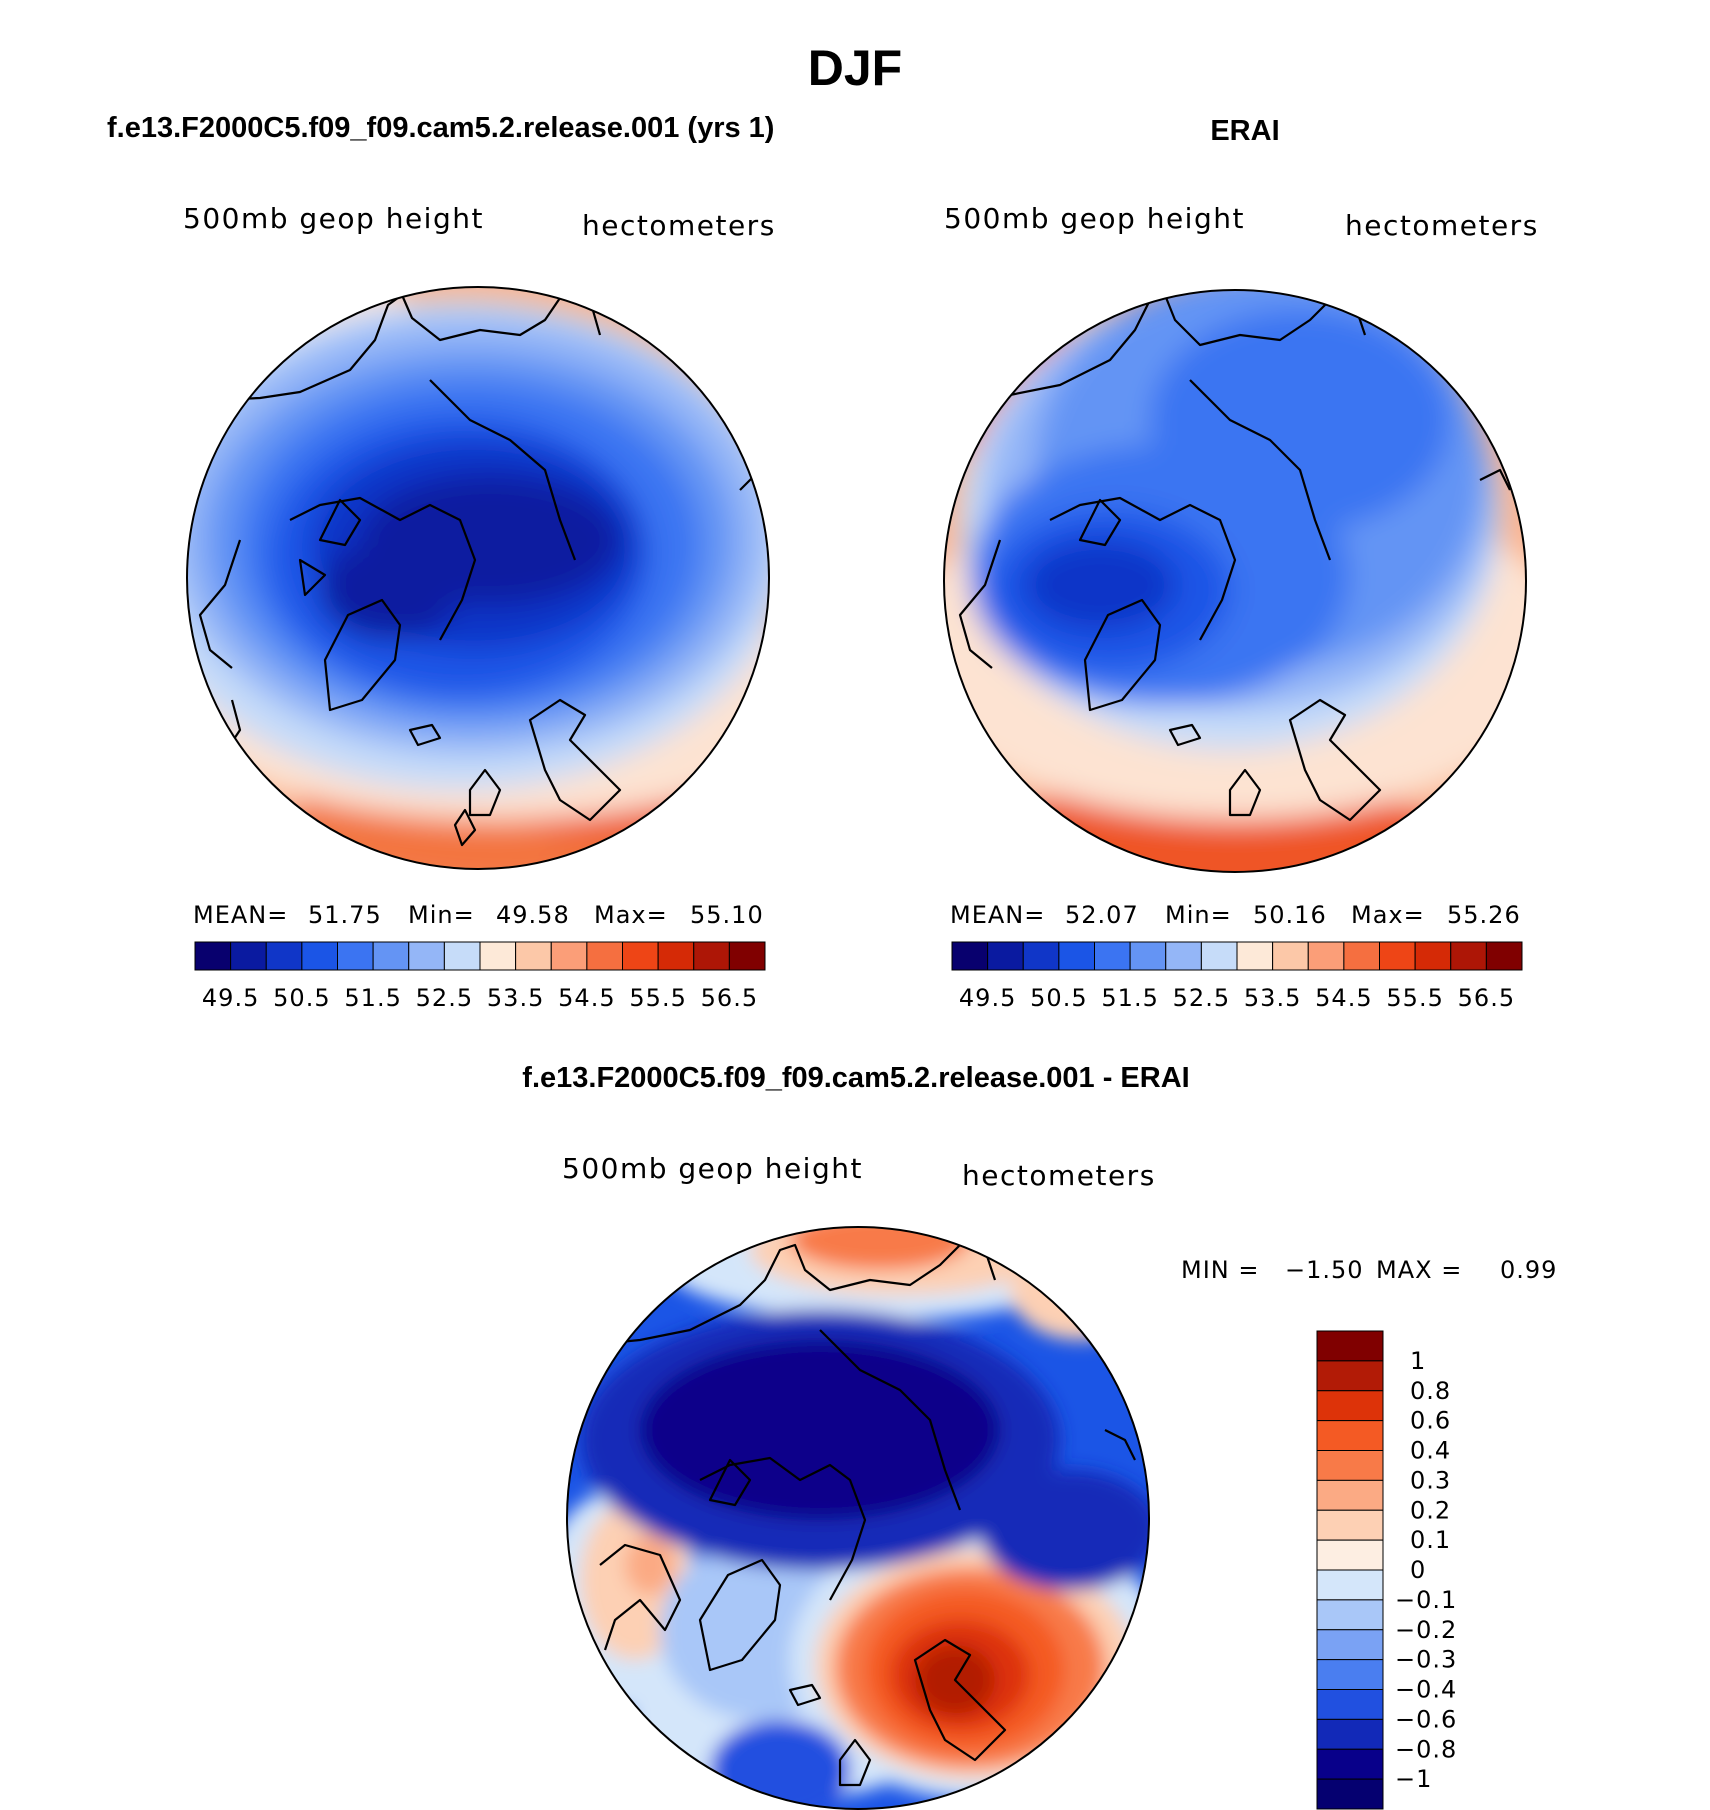 Image resolution: width=1710 pixels, height=1810 pixels. What do you see at coordinates (1237, 976) in the screenshot?
I see `panel-erai-colorbar: 49.5 50.5 51.5 52.5 53.5 54.5 55.5 56.5` at bounding box center [1237, 976].